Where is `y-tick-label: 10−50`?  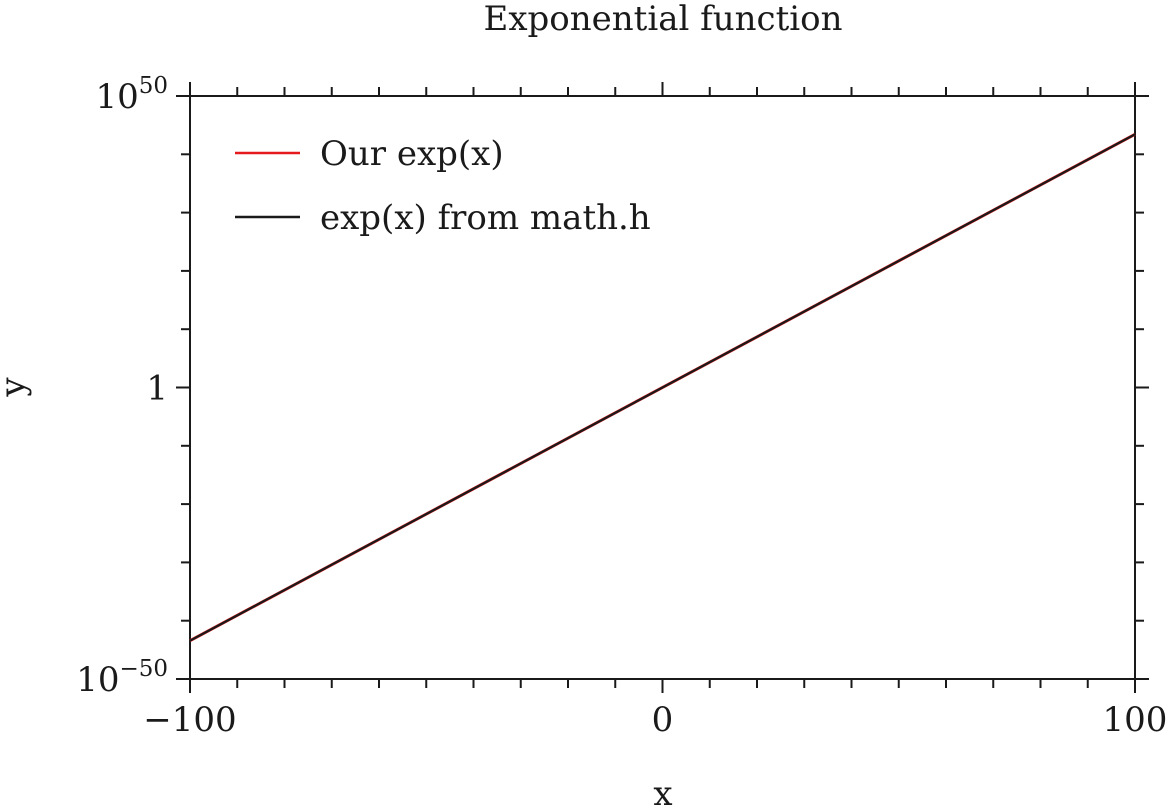
y-tick-label: 10−50 is located at coordinates (122, 678).